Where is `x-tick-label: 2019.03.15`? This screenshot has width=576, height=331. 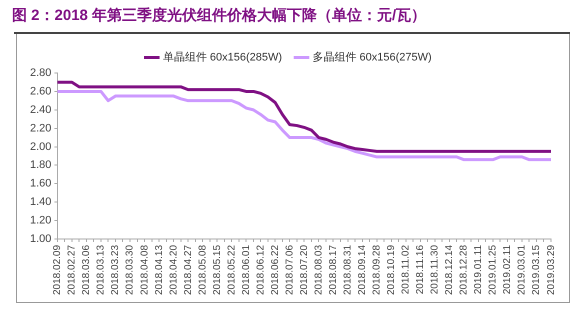 x-tick-label: 2019.03.15 is located at coordinates (536, 270).